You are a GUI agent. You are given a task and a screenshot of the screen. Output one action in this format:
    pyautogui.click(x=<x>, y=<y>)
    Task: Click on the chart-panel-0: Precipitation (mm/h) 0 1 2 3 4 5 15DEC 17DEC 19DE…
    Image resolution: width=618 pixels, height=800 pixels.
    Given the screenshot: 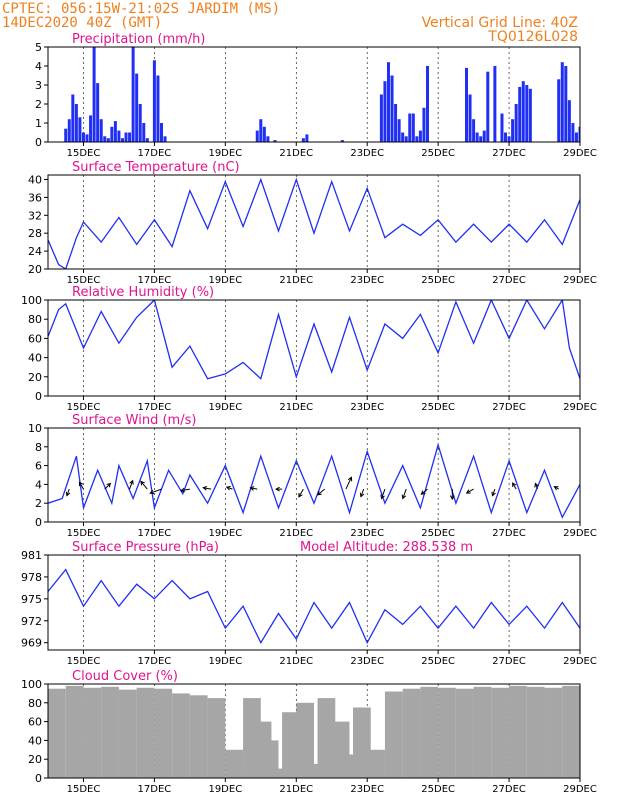 What is the action you would take?
    pyautogui.click(x=316, y=95)
    